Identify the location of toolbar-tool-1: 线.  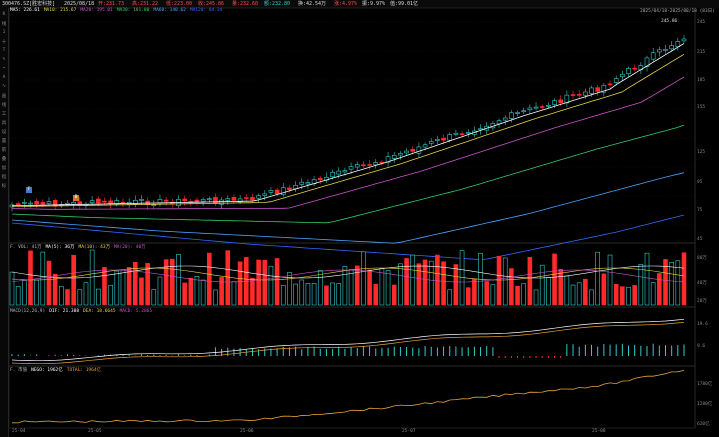
(4, 24).